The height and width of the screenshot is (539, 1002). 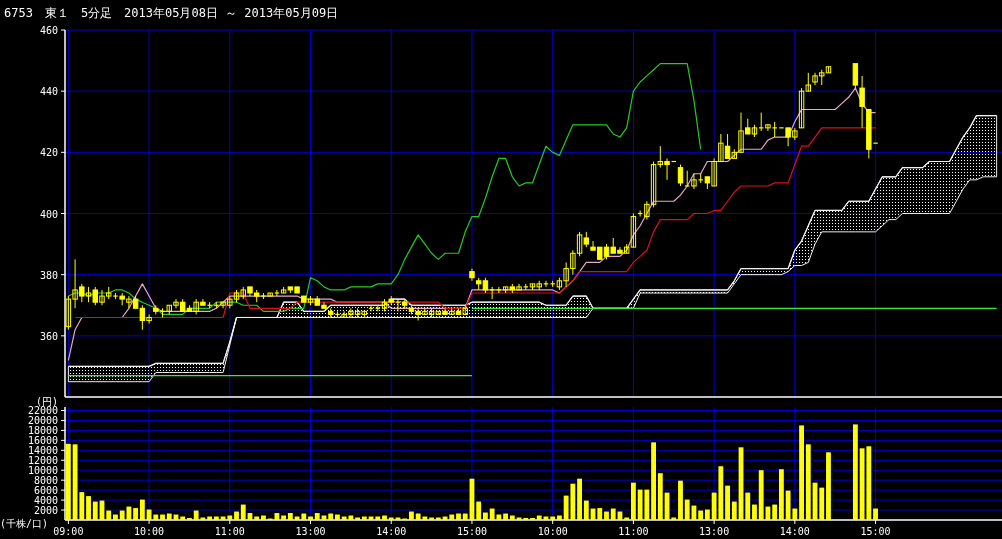 What do you see at coordinates (42, 421) in the screenshot?
I see `y-tick-label: 20000` at bounding box center [42, 421].